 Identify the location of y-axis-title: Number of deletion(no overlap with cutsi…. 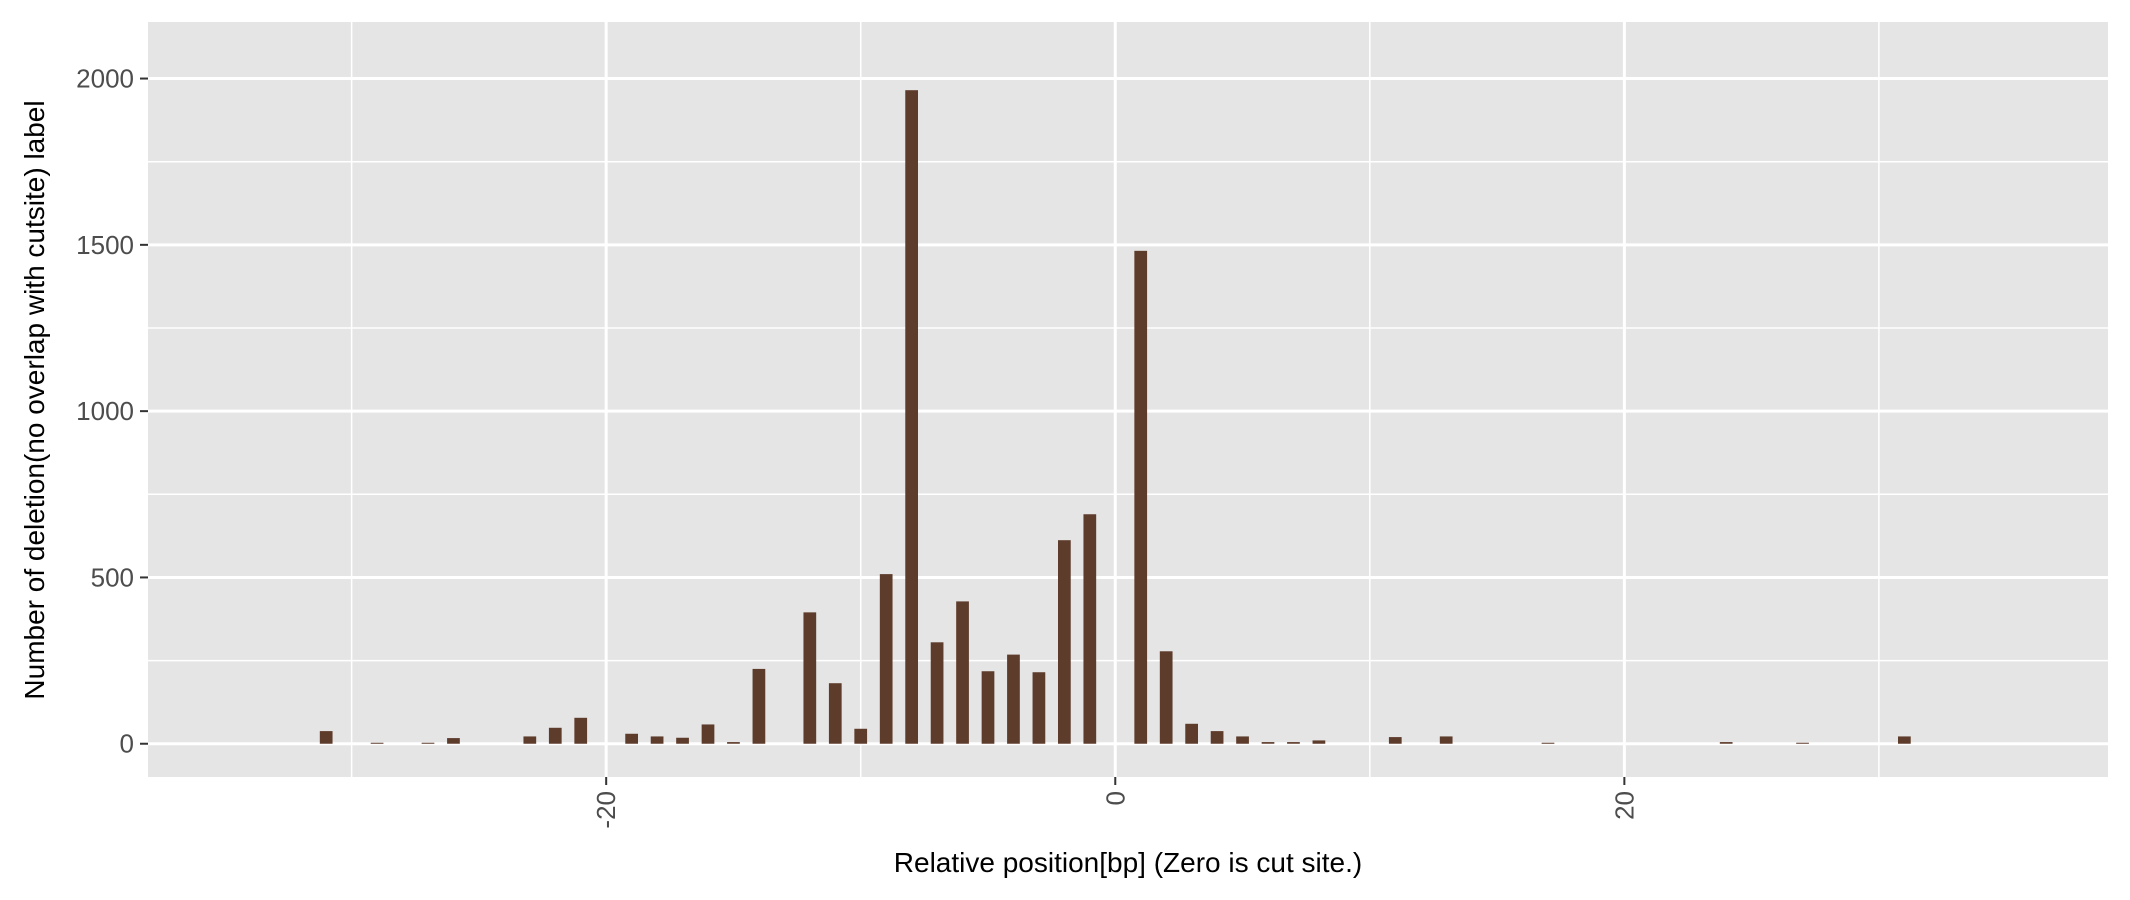
(34, 399).